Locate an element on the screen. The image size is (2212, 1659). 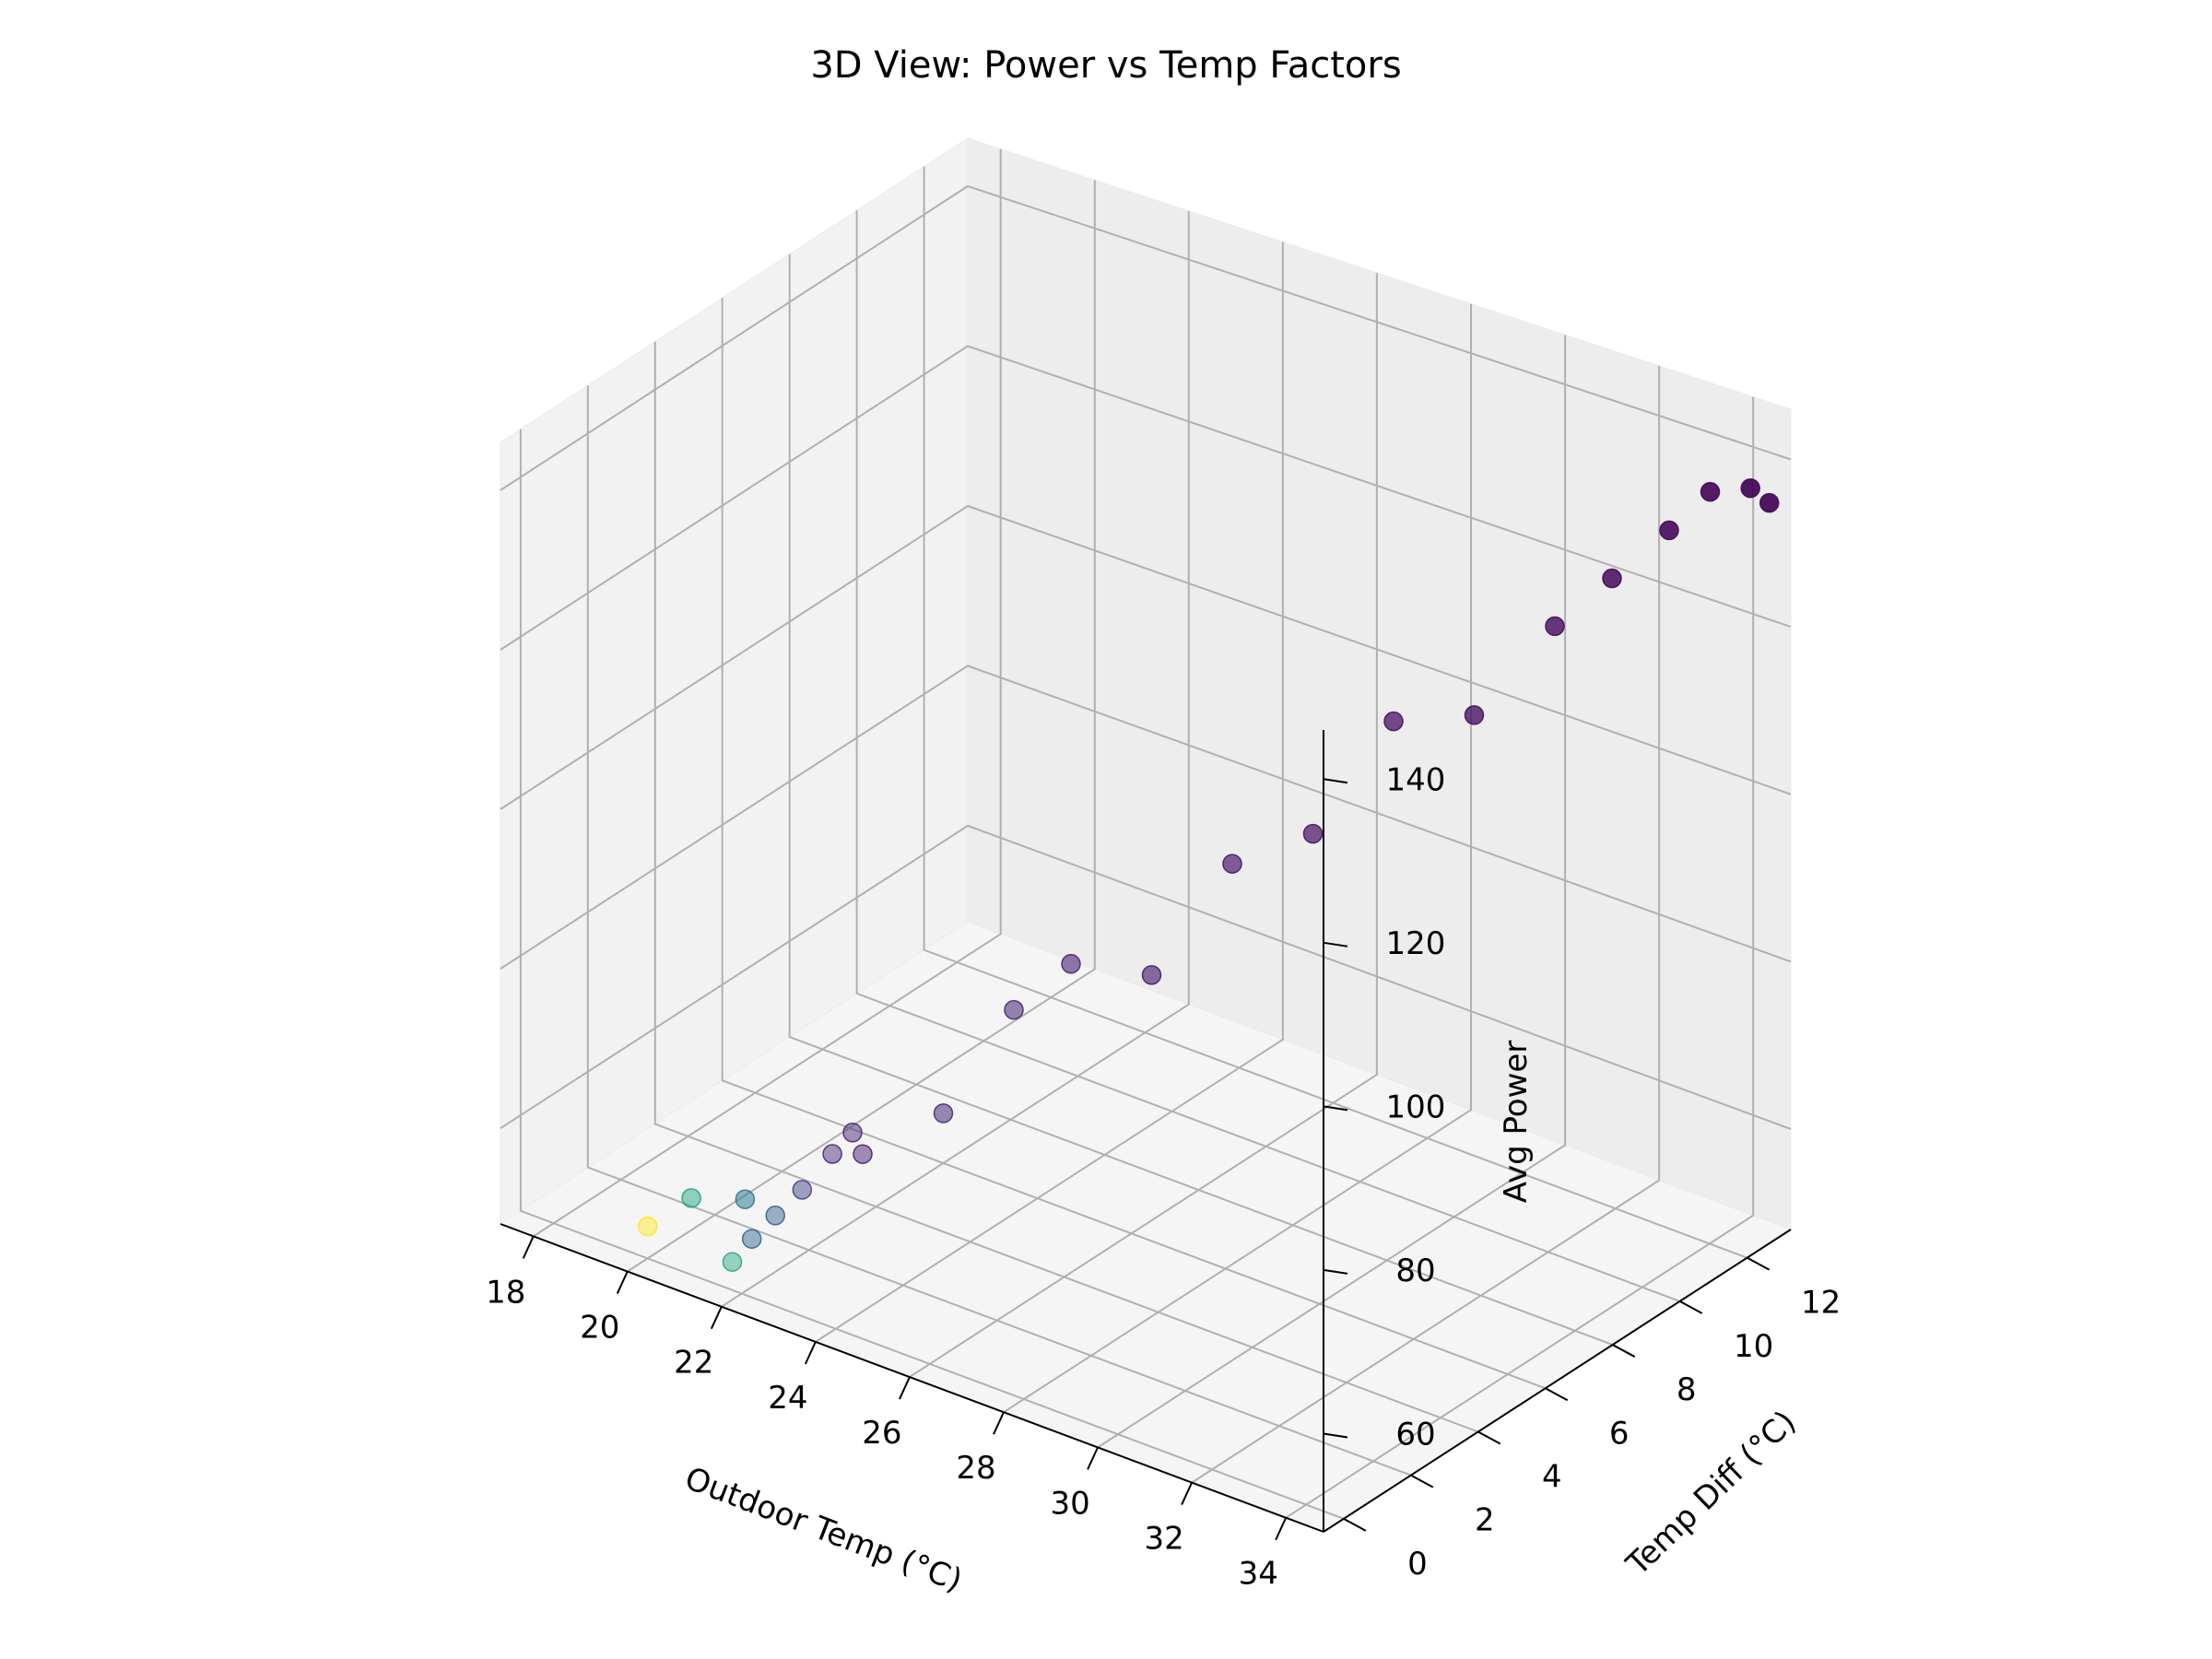
z-tick-label: 140 is located at coordinates (1416, 779).